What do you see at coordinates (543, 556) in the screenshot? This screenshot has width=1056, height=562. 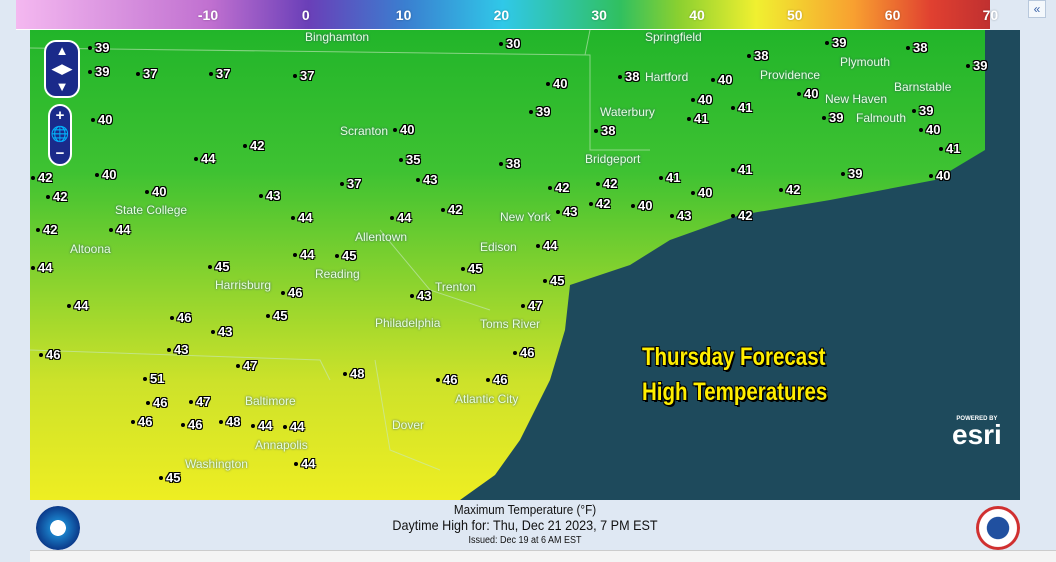 I see `footer-bar` at bounding box center [543, 556].